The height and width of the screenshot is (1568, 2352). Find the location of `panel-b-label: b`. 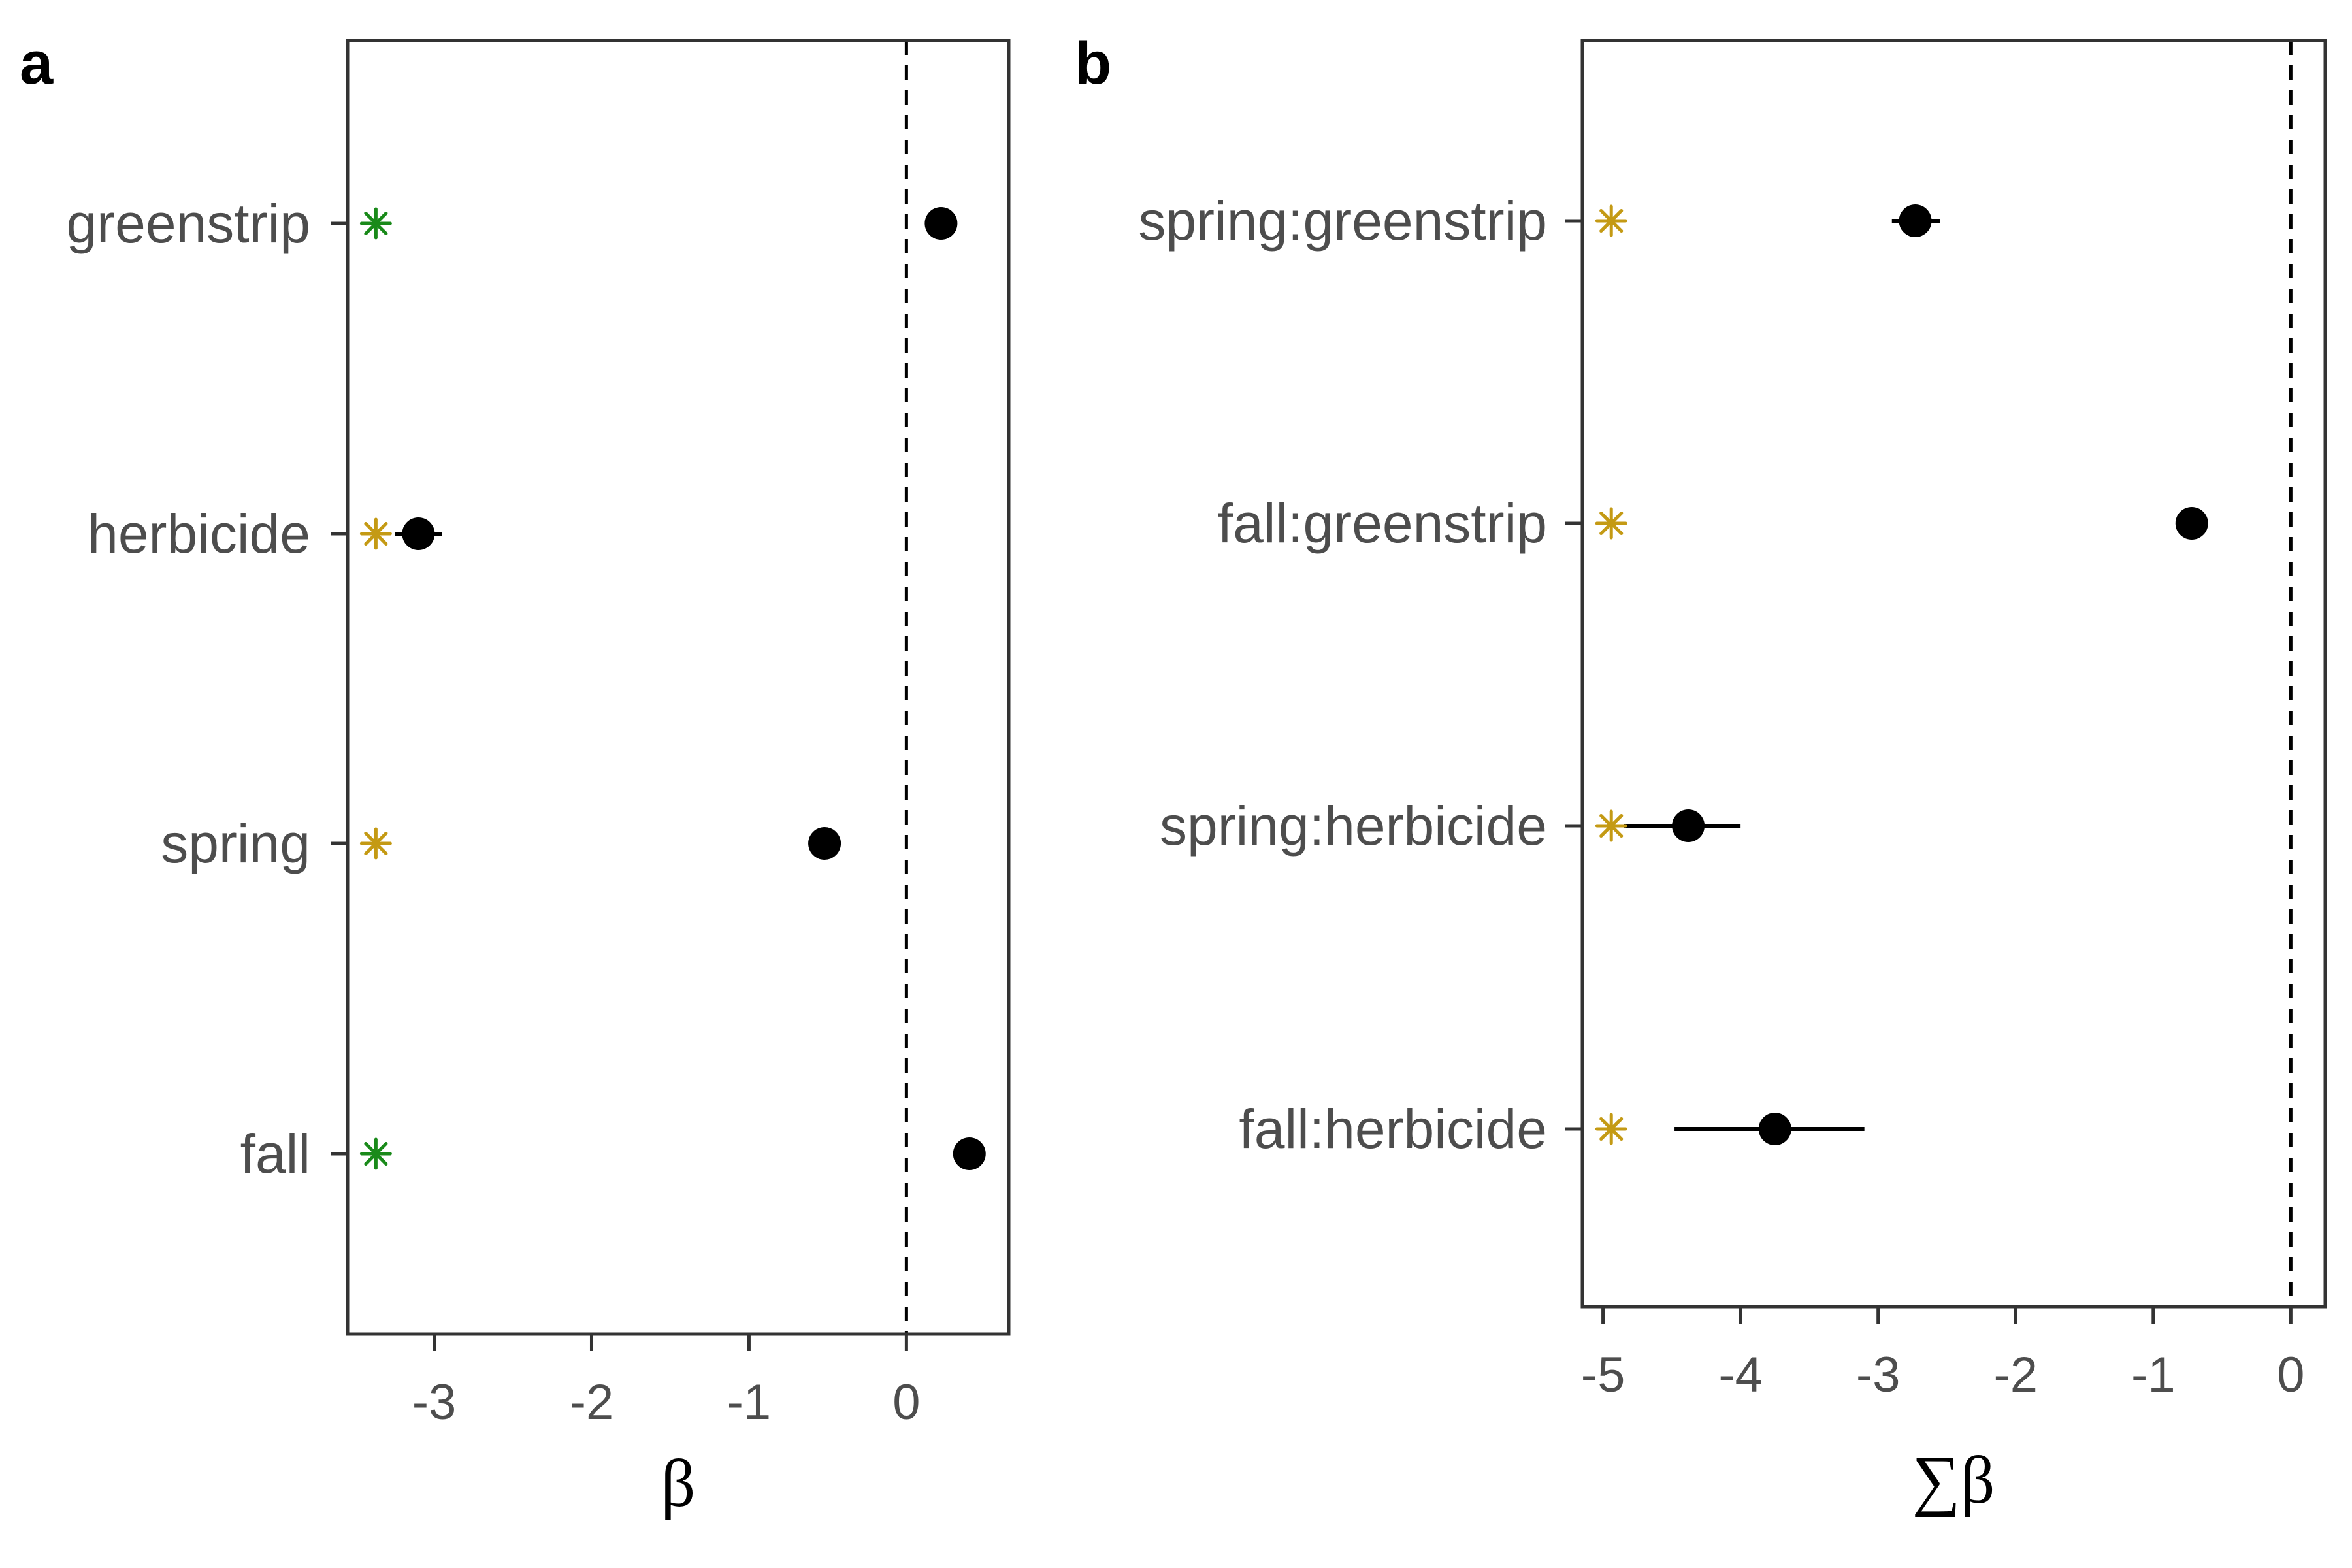

panel-b-label: b is located at coordinates (1093, 63).